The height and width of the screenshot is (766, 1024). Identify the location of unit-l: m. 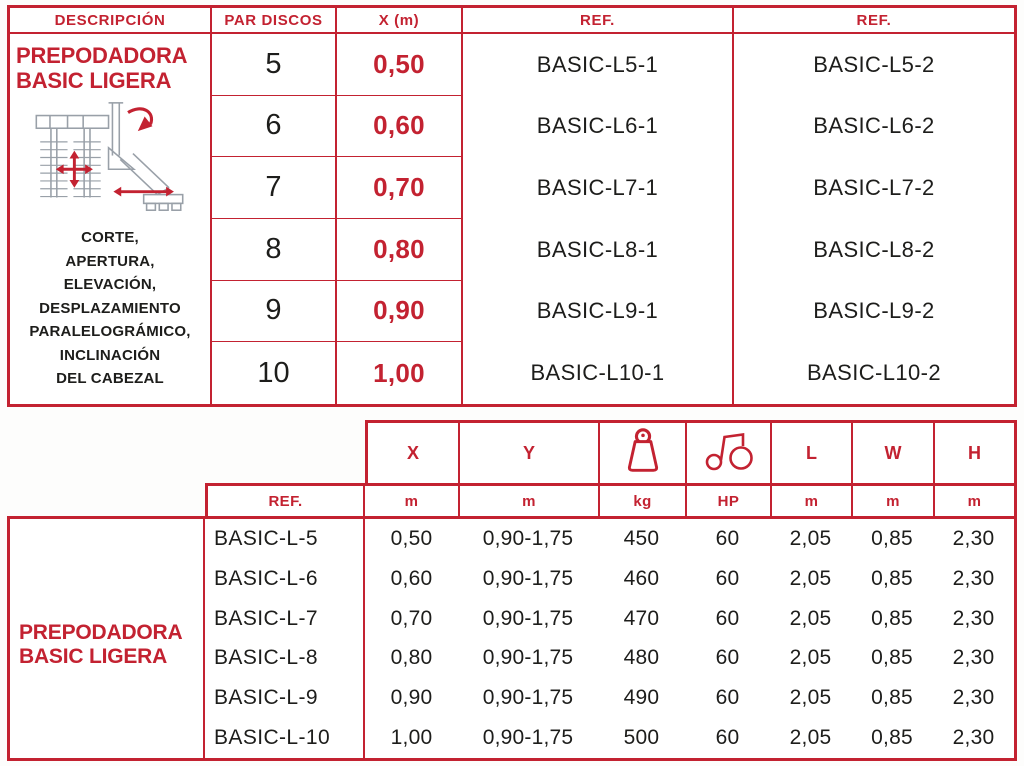
(812, 501).